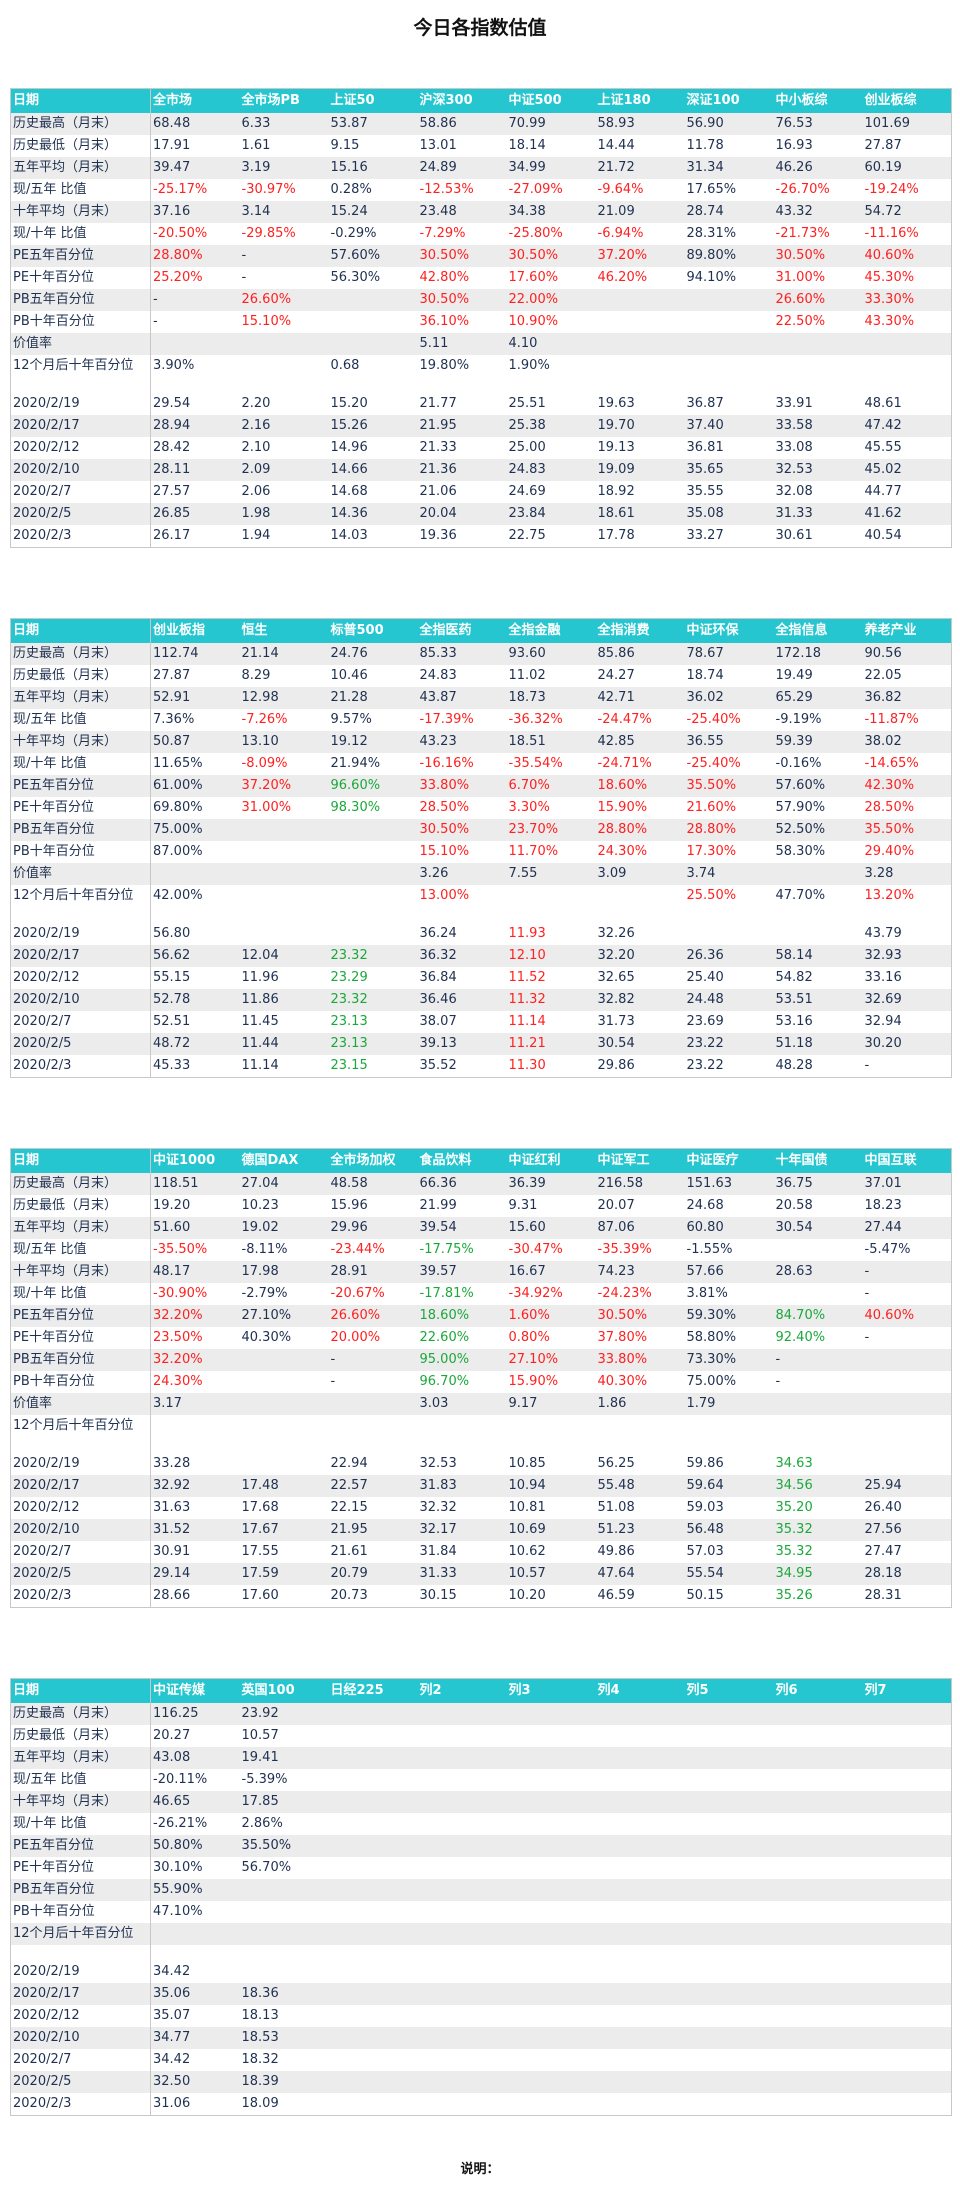  I want to click on table-cell: -36.32%, so click(535, 719).